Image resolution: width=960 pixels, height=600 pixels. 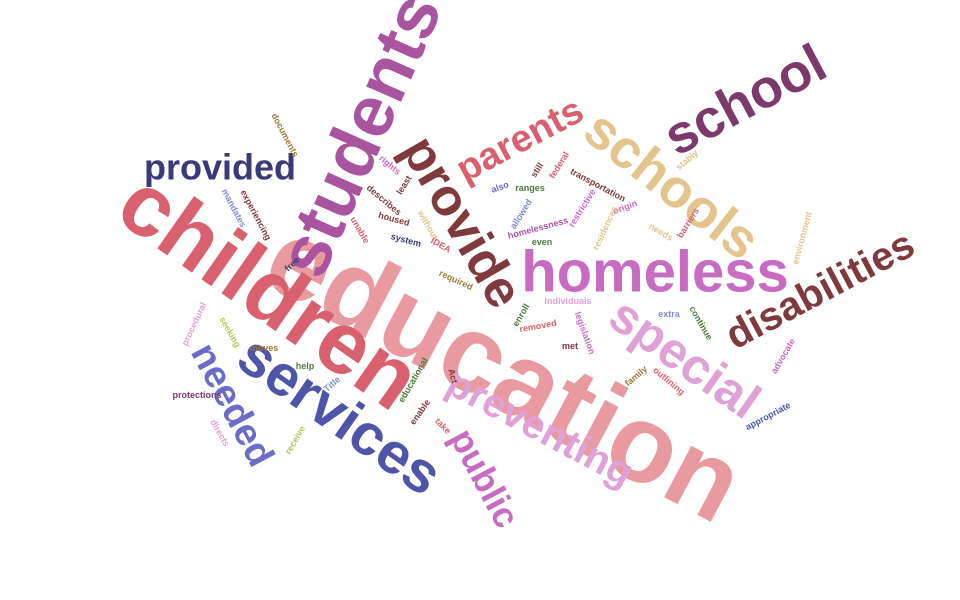 What do you see at coordinates (443, 426) in the screenshot?
I see `word-take: take` at bounding box center [443, 426].